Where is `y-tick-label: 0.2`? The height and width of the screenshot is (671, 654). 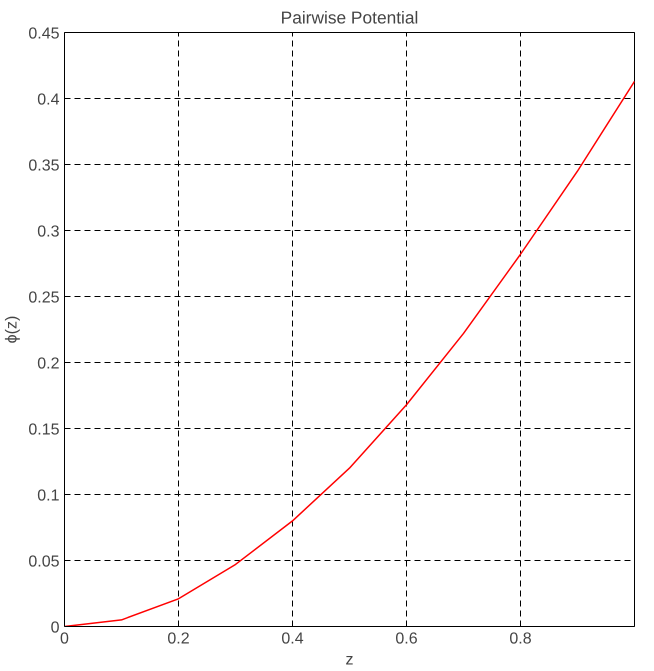 y-tick-label: 0.2 is located at coordinates (48, 364).